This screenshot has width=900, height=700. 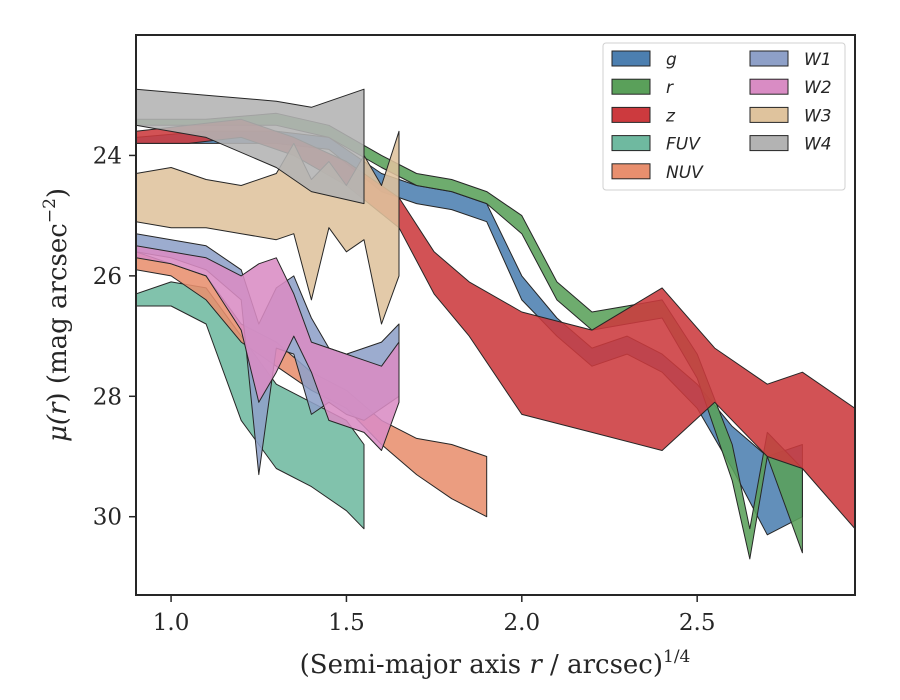 What do you see at coordinates (670, 116) in the screenshot?
I see `legend-label: z` at bounding box center [670, 116].